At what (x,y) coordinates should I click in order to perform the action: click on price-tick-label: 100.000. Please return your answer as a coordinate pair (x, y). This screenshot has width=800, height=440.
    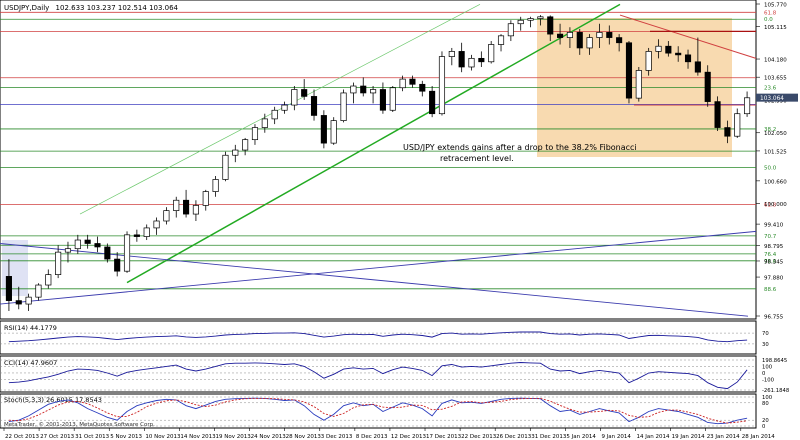
    Looking at the image, I should click on (775, 205).